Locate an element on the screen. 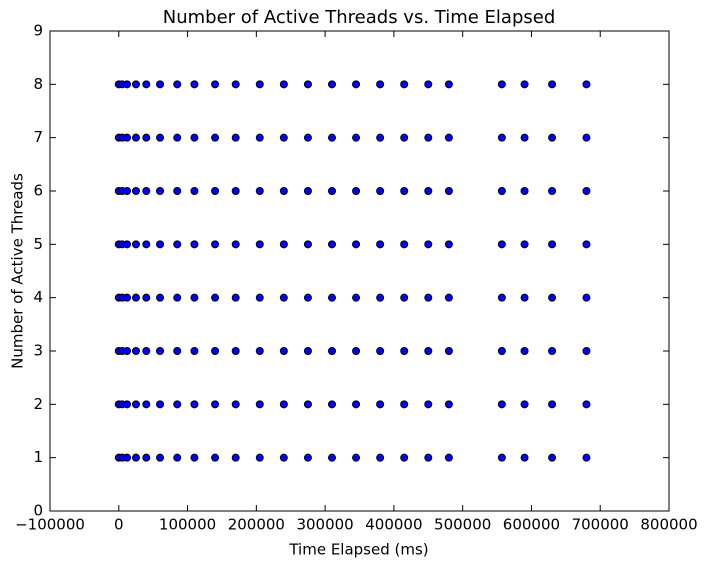  x-tick-label: 800000 is located at coordinates (668, 525).